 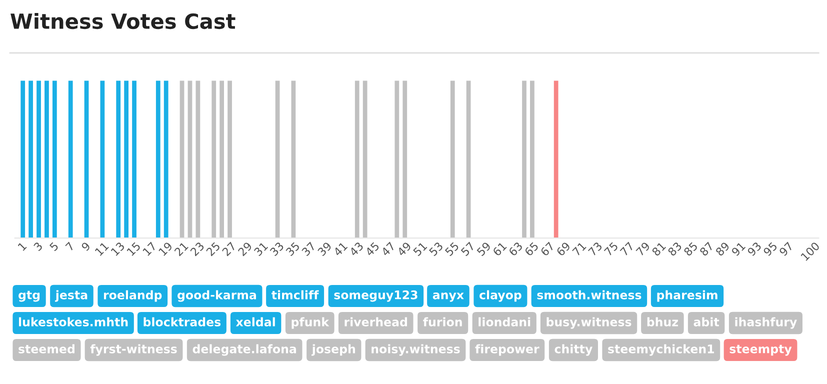 I want to click on x-tick-label: 41, so click(x=340, y=249).